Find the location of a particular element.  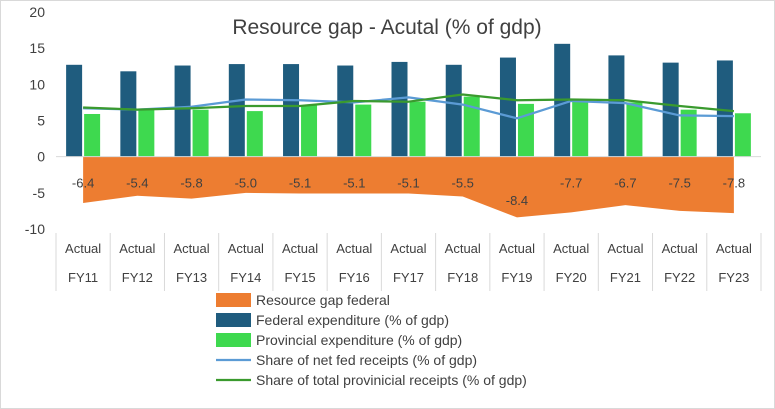

category-label: FY22 is located at coordinates (679, 277).